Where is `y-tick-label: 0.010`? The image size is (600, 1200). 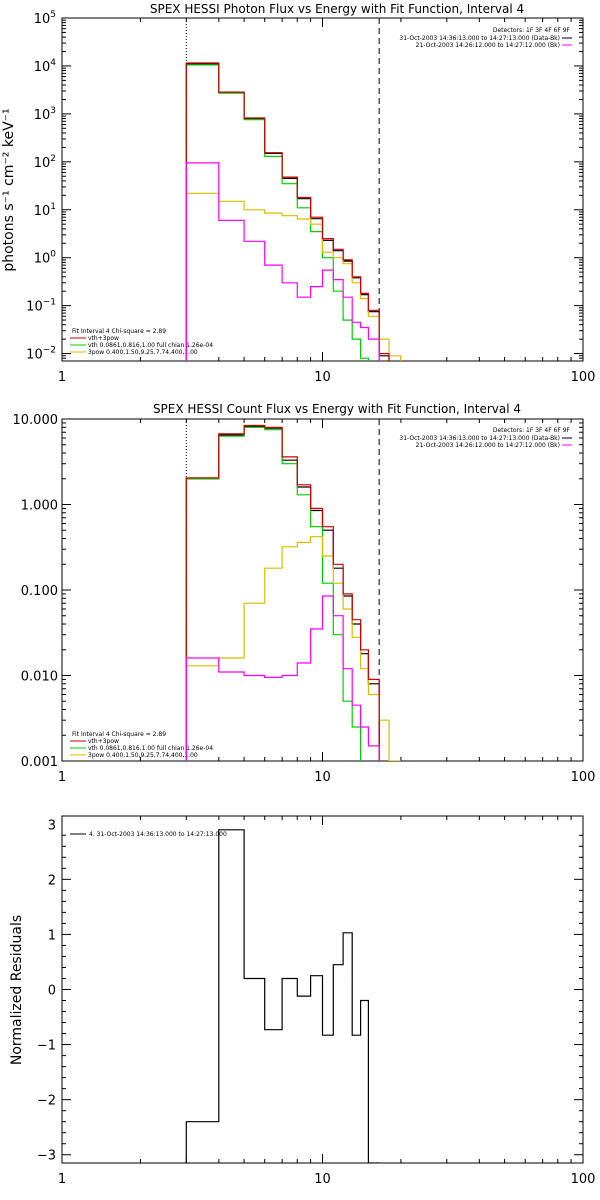 y-tick-label: 0.010 is located at coordinates (39, 677).